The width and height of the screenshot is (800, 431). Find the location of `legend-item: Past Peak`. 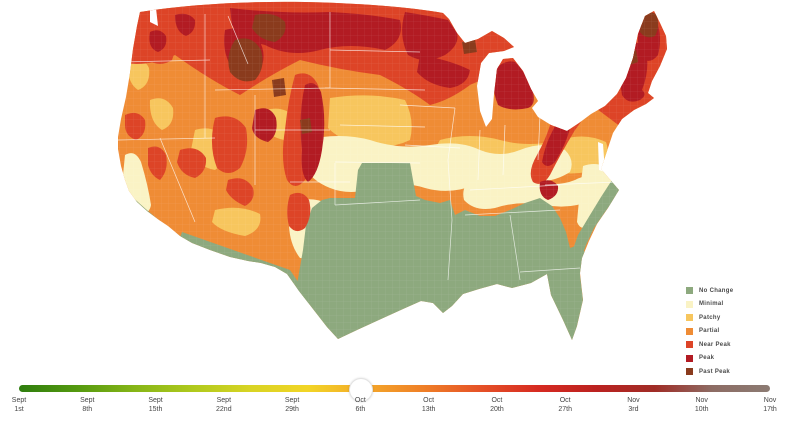

legend-item: Past Peak is located at coordinates (709, 372).